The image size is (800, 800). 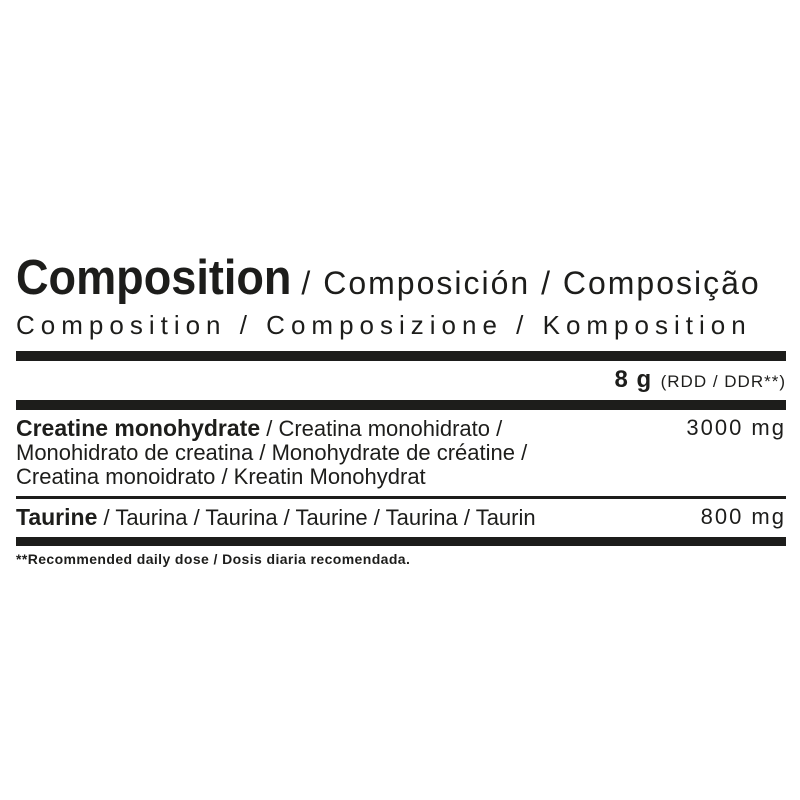 I want to click on title-main: Composition, so click(x=154, y=278).